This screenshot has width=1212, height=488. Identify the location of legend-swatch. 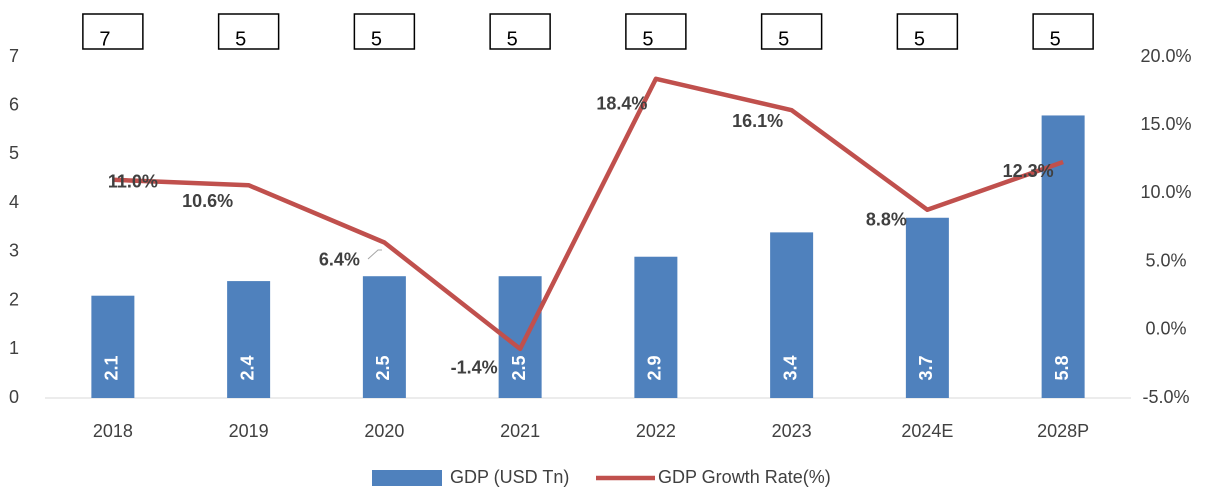
(407, 478).